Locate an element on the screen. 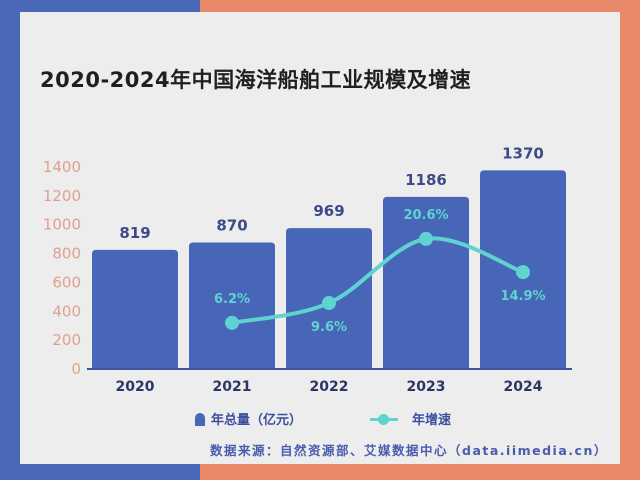 This screenshot has height=480, width=640. bar-2020 is located at coordinates (135, 308).